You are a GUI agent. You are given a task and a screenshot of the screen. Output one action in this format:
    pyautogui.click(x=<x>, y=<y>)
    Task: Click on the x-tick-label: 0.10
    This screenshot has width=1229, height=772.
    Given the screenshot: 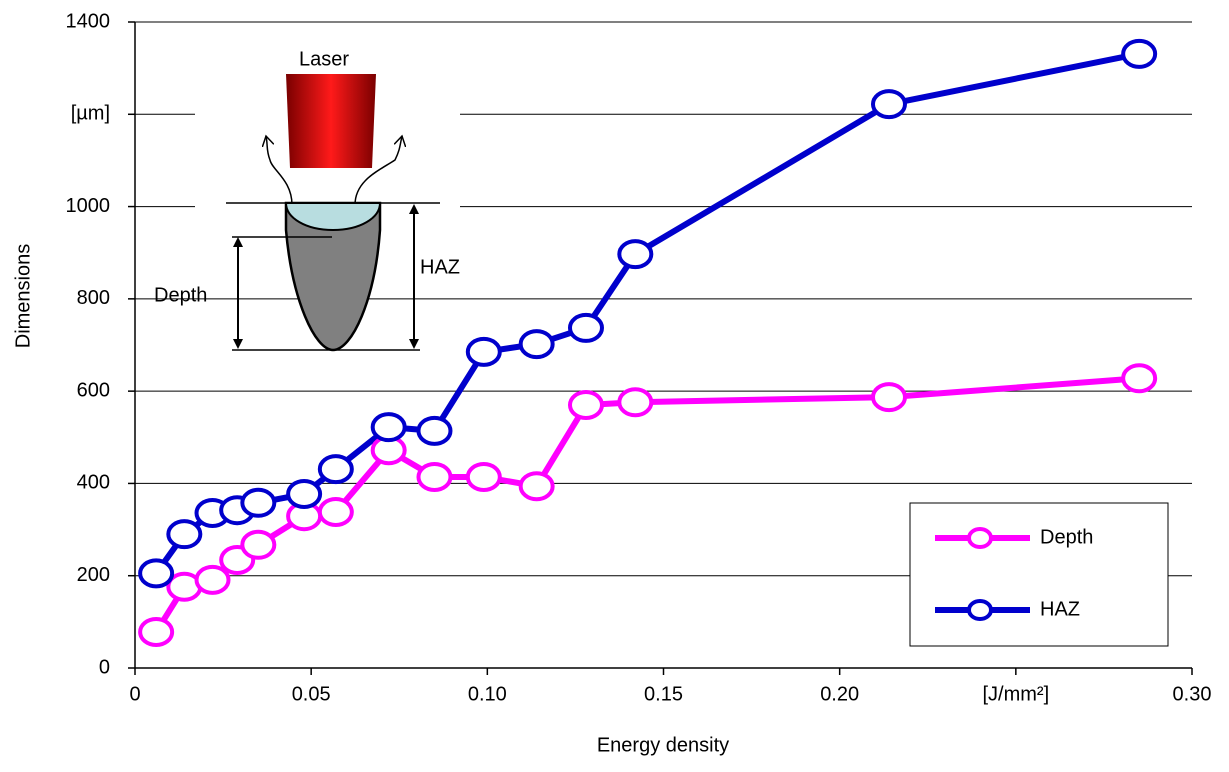 What is the action you would take?
    pyautogui.click(x=487, y=694)
    